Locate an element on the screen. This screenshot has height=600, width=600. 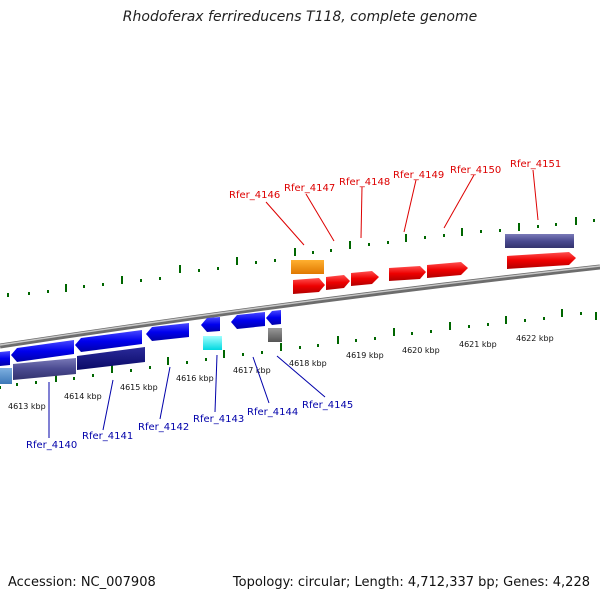
reverse-gene-labels is located at coordinates (187, 396).